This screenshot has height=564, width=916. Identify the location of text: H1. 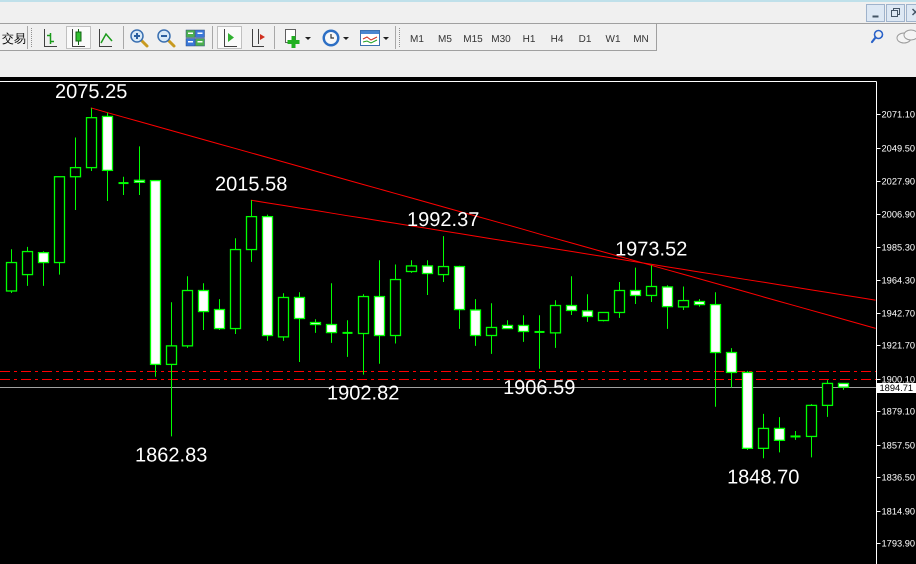
(529, 39).